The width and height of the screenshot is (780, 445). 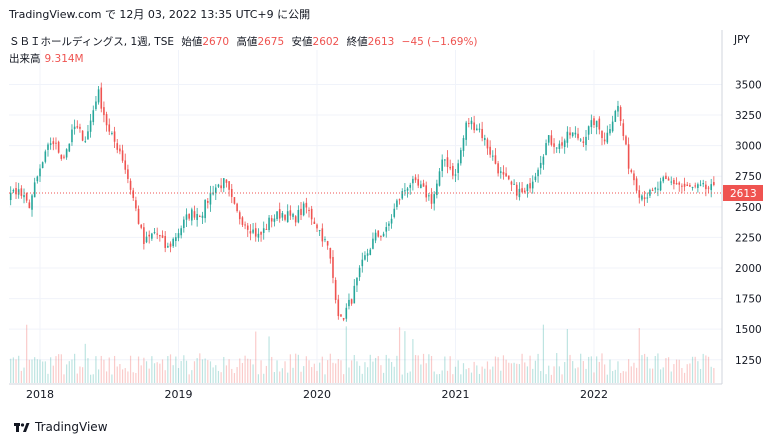 What do you see at coordinates (61, 427) in the screenshot?
I see `tradingview-footer: TradingView` at bounding box center [61, 427].